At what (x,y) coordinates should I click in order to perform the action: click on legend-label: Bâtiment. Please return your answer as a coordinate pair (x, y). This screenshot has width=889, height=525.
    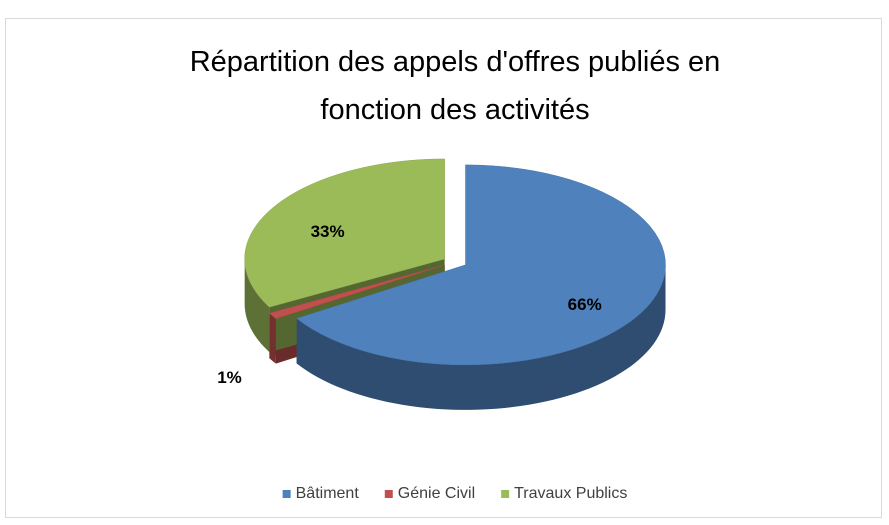
    Looking at the image, I should click on (328, 493).